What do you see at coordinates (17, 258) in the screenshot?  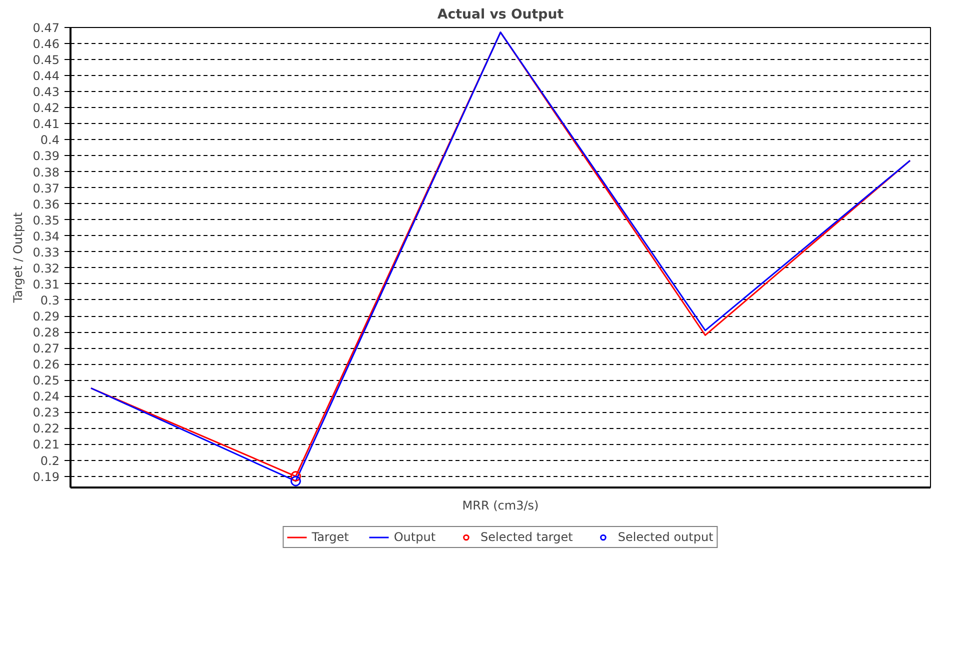 I see `y-axis-title: Target / Output` at bounding box center [17, 258].